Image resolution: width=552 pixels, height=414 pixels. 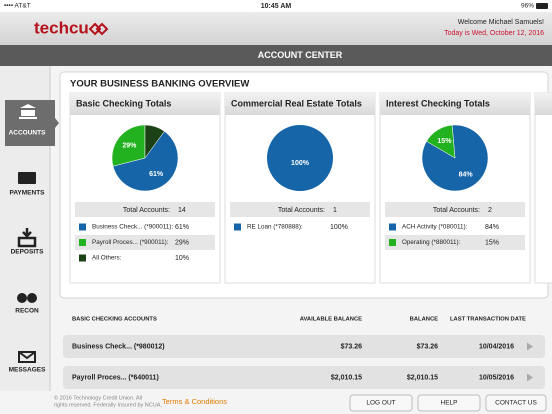 I want to click on legend-name: Business Check... (*900011):, so click(x=132, y=227).